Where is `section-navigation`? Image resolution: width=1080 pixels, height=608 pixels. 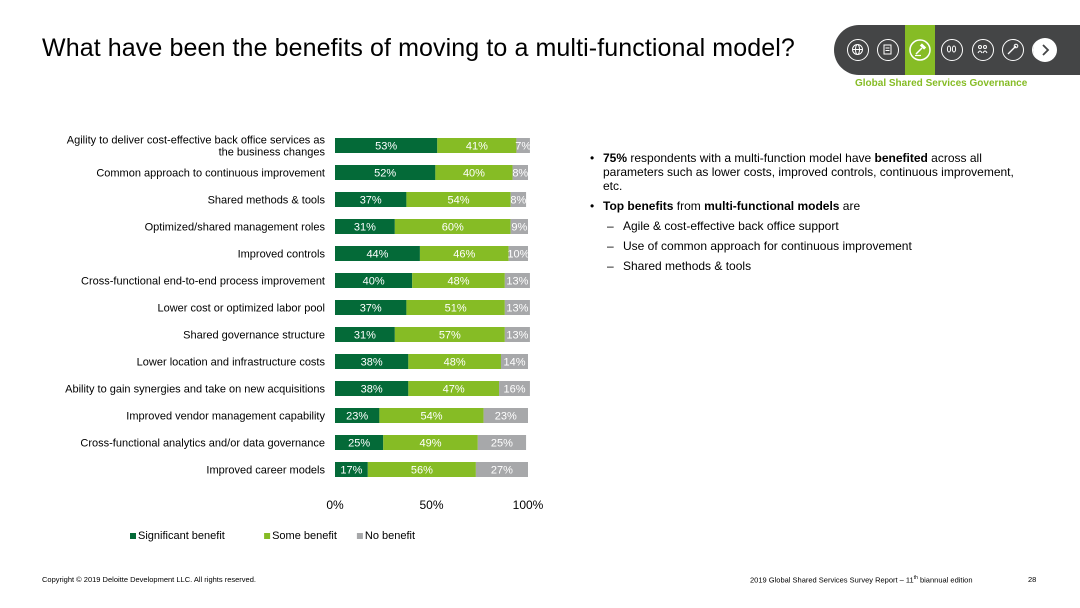
section-navigation is located at coordinates (957, 50).